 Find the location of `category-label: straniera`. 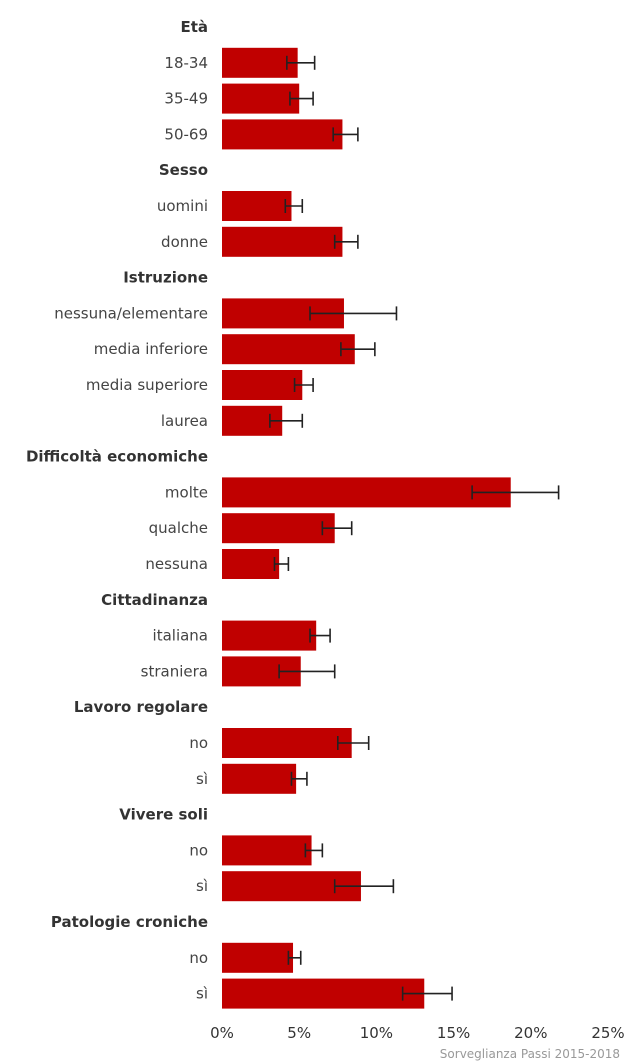

category-label: straniera is located at coordinates (174, 671).